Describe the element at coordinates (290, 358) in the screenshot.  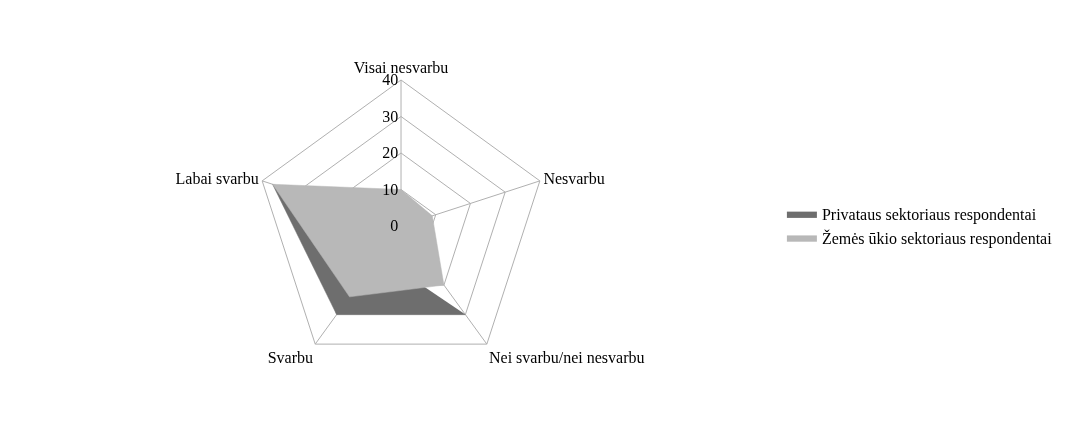
I see `spoke-label: Svarbu` at that location.